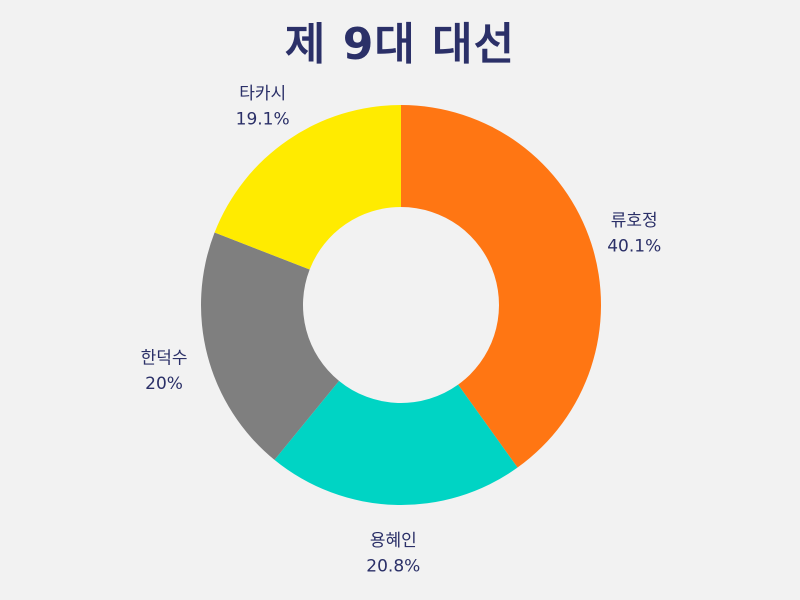 The height and width of the screenshot is (600, 800). Describe the element at coordinates (634, 247) in the screenshot. I see `slice-value-0: 40.1%` at that location.